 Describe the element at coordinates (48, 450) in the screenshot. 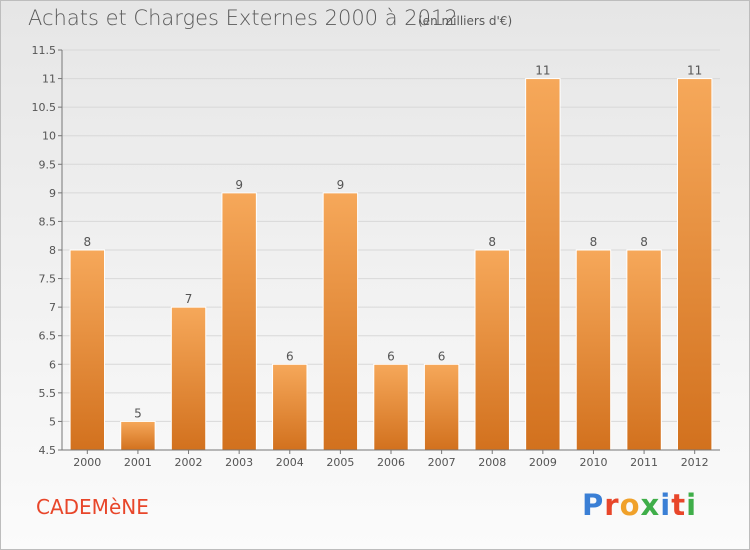

I see `y-tick-label: 4.5` at that location.